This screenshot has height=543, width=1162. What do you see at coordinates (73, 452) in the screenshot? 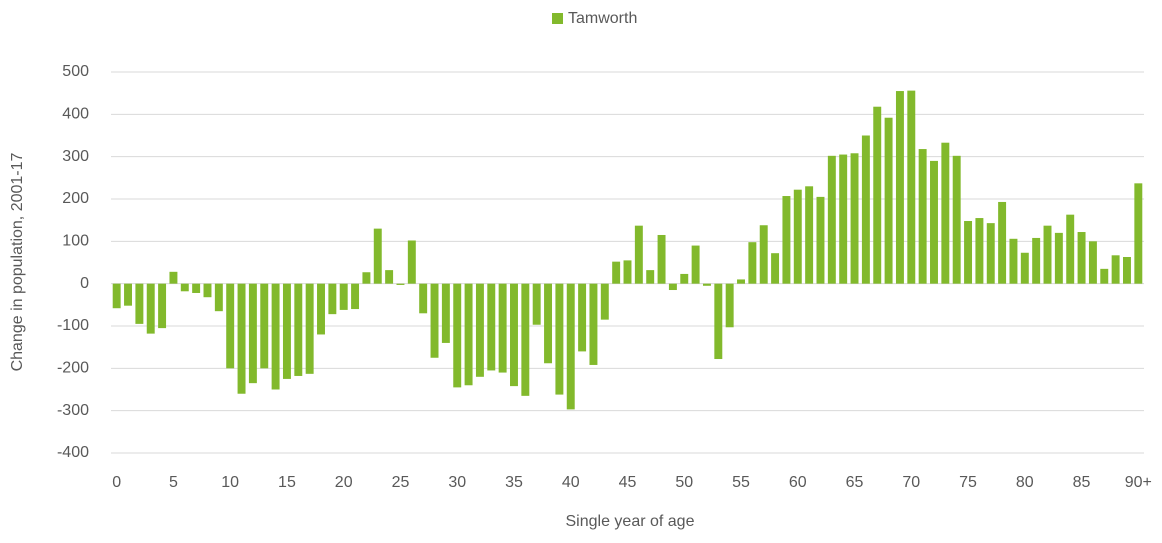
I see `y-tick-label: -400` at bounding box center [73, 452].